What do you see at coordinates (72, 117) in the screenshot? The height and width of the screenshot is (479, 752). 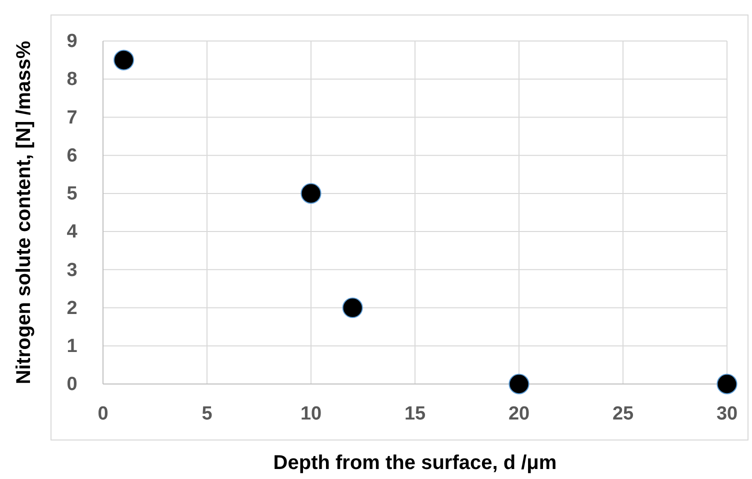 I see `y-tick-label: 7` at bounding box center [72, 117].